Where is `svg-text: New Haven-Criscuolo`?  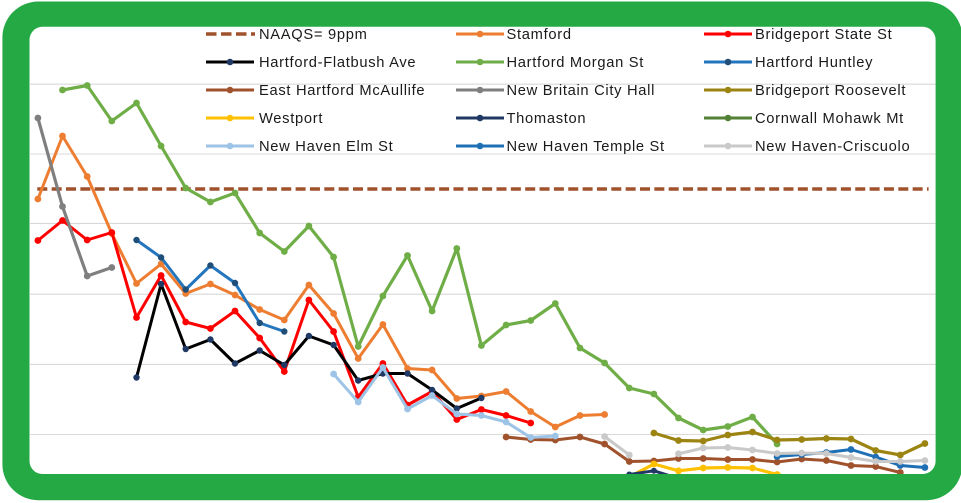
svg-text: New Haven-Criscuolo is located at coordinates (832, 147).